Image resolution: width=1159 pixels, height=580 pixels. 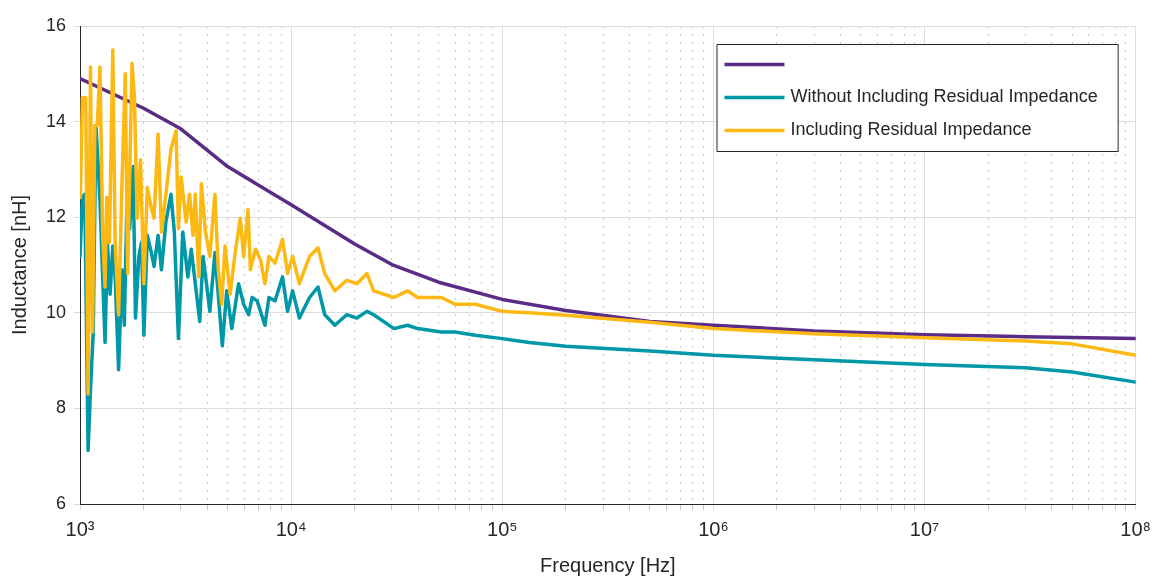 I want to click on y-tick-label: 14, so click(x=56, y=120).